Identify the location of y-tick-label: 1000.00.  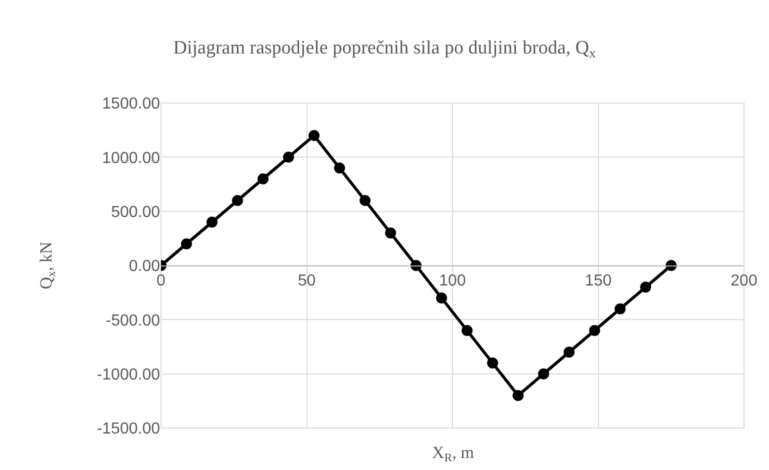
(131, 158).